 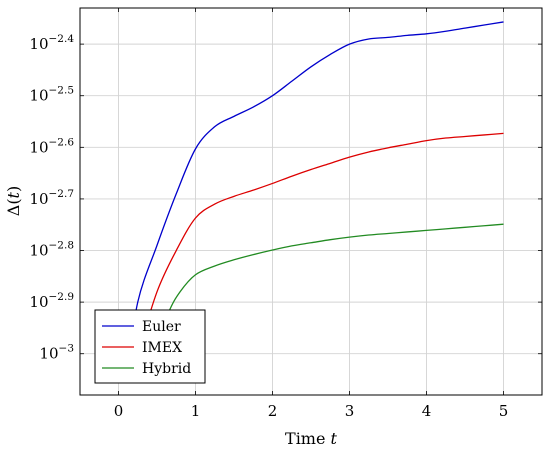 What do you see at coordinates (273, 411) in the screenshot?
I see `x-tick-label: 2` at bounding box center [273, 411].